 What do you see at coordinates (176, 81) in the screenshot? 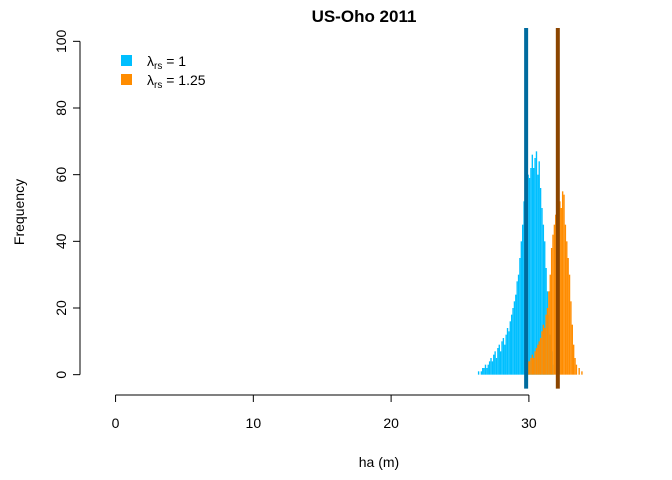
I see `legend-label-2: λrs = 1.25` at bounding box center [176, 81].